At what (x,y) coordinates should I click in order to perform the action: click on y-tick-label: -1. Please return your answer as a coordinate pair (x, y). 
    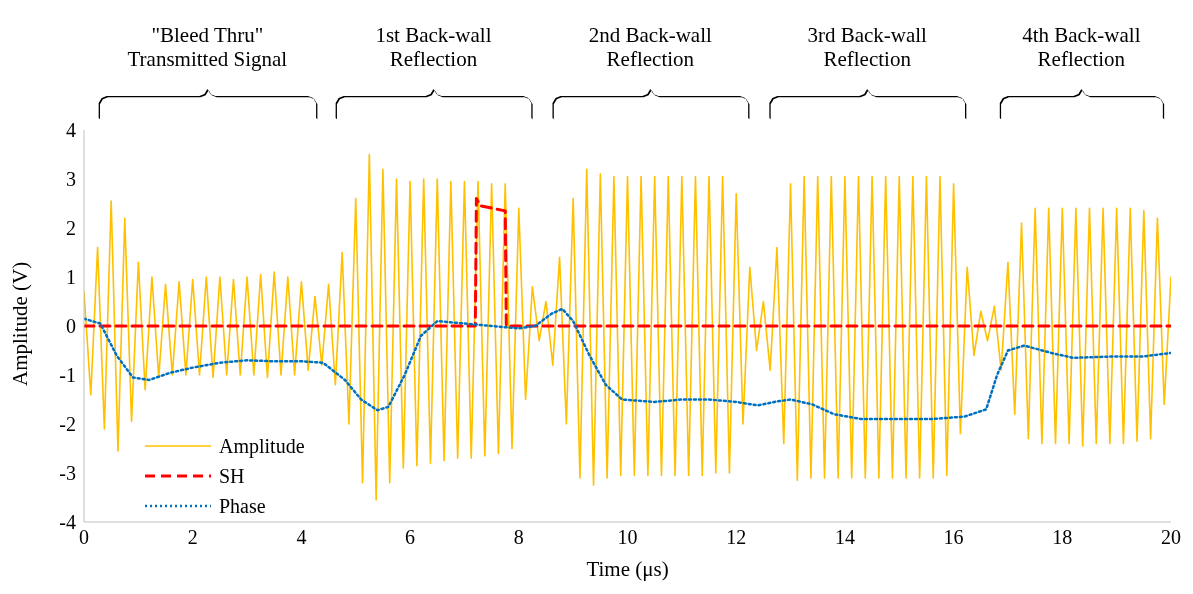
    Looking at the image, I should click on (67, 375).